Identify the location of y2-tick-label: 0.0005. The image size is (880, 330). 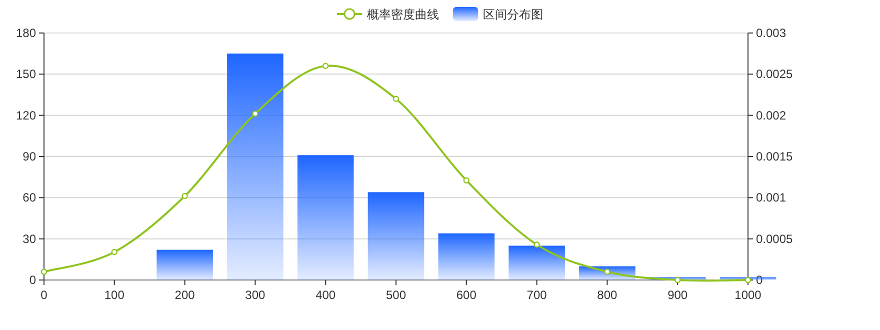
(775, 239).